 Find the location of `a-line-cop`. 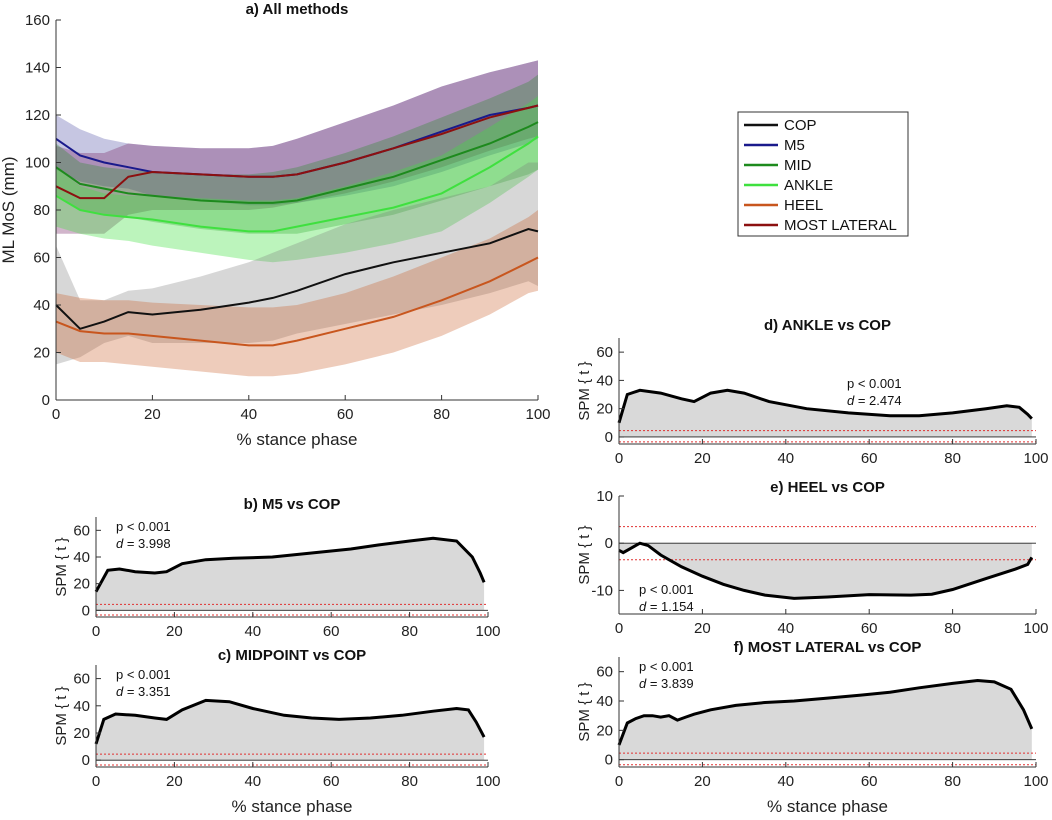

a-line-cop is located at coordinates (297, 278).